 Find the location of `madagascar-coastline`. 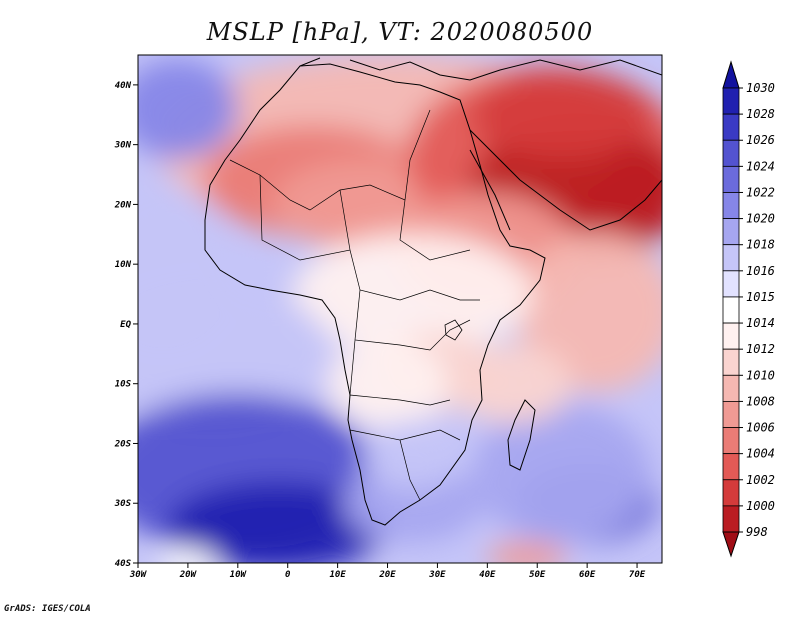

madagascar-coastline is located at coordinates (521, 435).